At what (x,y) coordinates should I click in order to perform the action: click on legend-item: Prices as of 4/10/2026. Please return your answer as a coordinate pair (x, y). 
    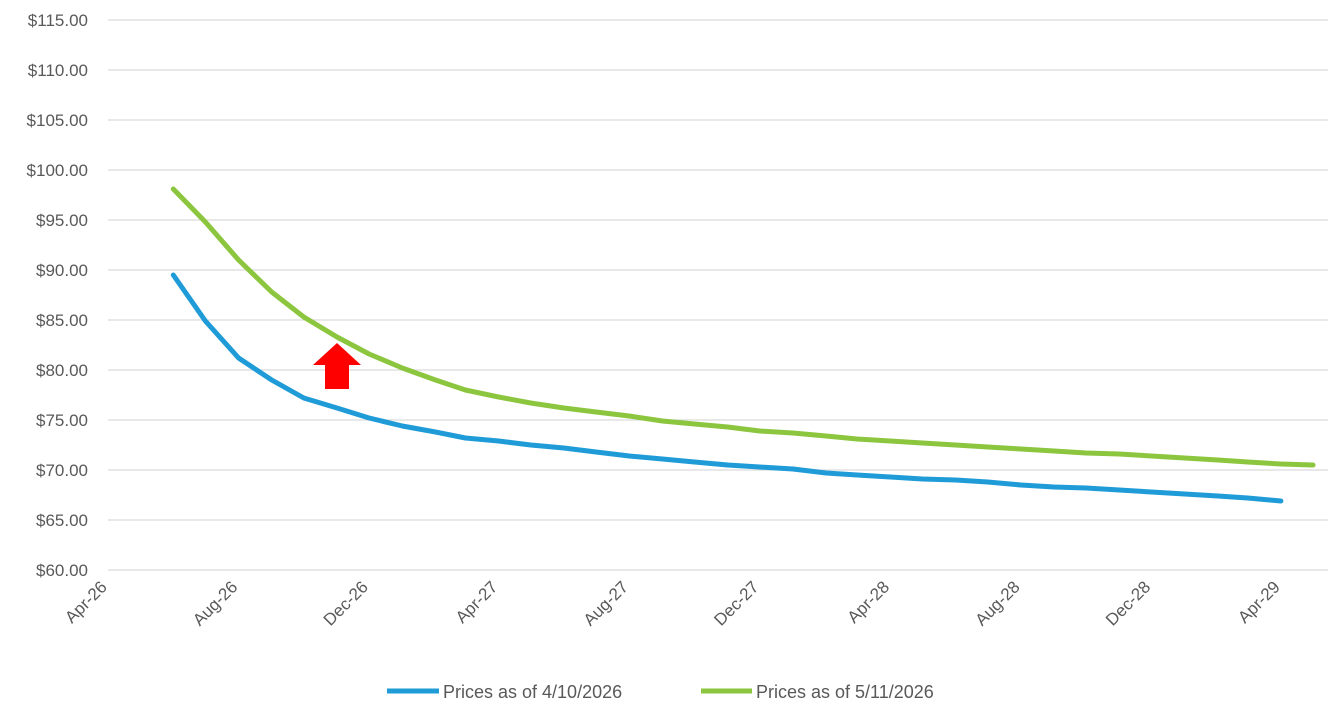
    Looking at the image, I should click on (504, 692).